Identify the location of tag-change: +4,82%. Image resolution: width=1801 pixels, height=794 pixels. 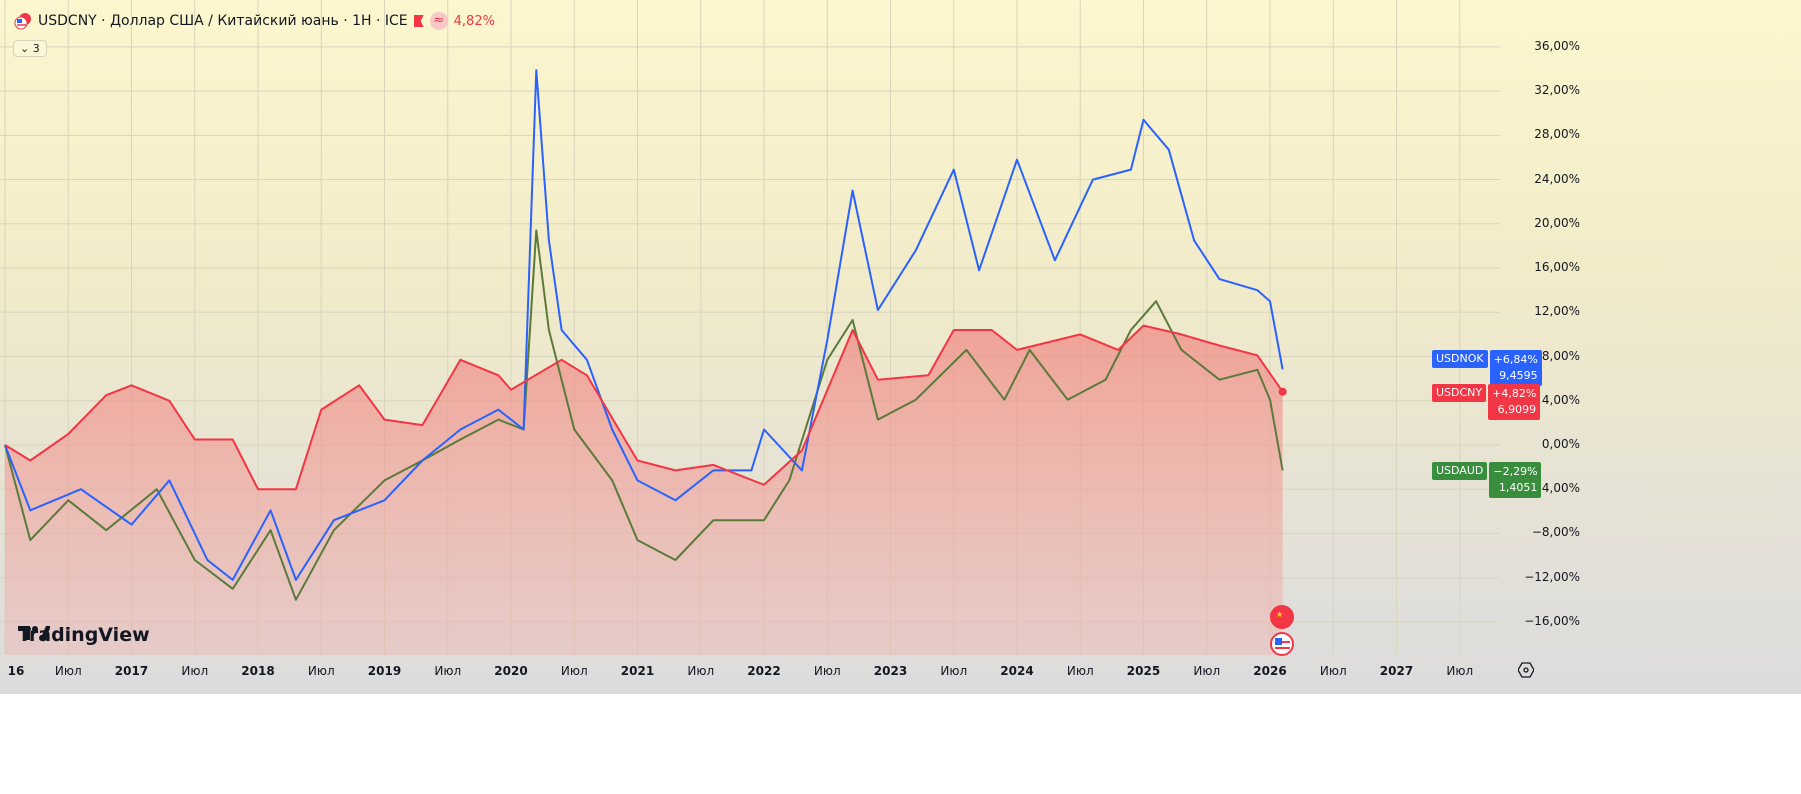
(1514, 393).